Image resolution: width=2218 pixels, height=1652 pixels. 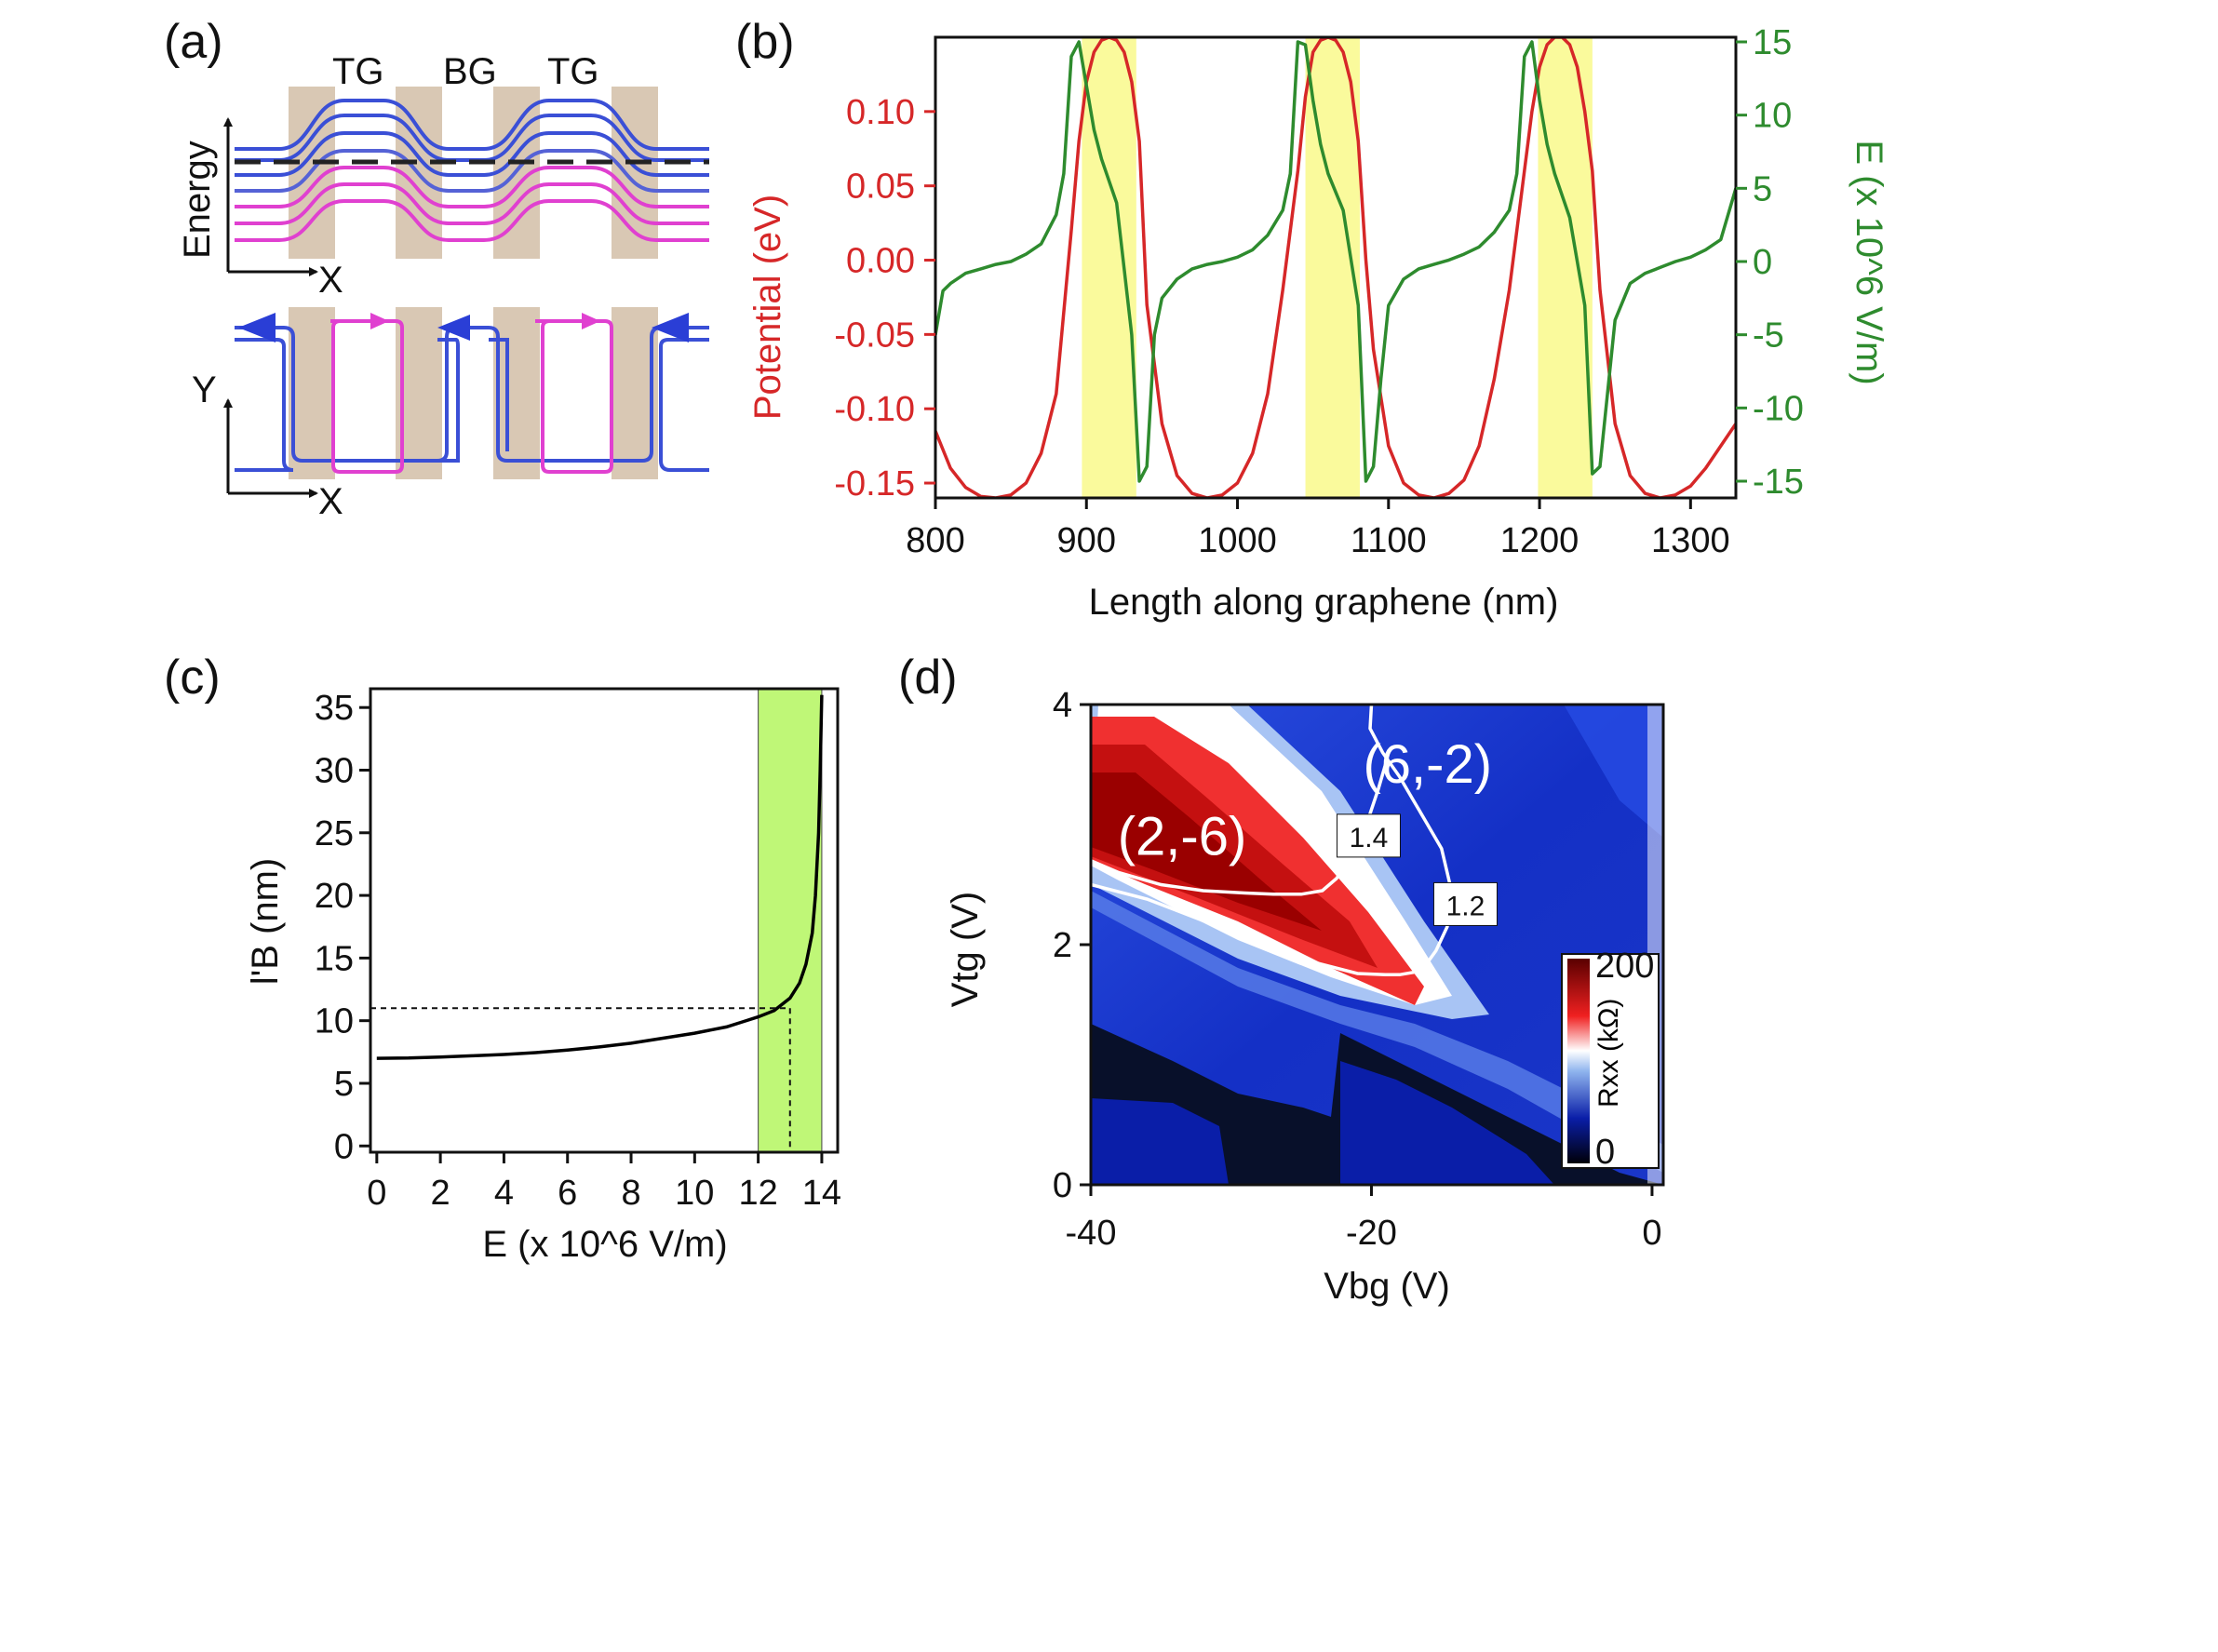 What do you see at coordinates (880, 188) in the screenshot?
I see `y-left-tick-label: 0.05` at bounding box center [880, 188].